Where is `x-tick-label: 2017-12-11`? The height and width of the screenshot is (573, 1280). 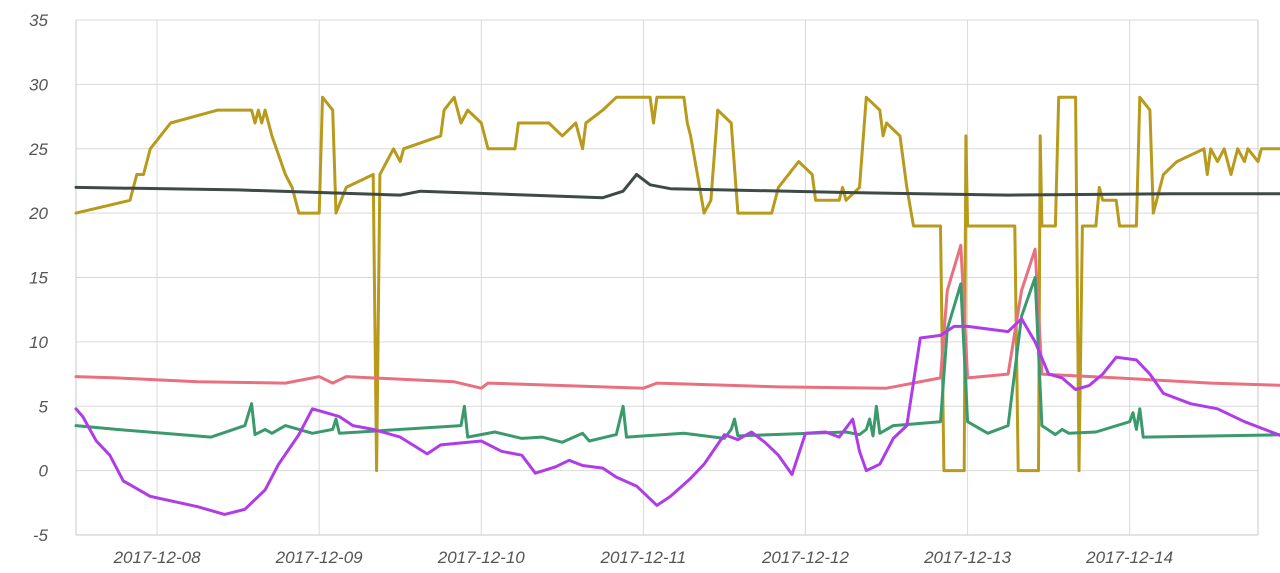 x-tick-label: 2017-12-11 is located at coordinates (643, 557).